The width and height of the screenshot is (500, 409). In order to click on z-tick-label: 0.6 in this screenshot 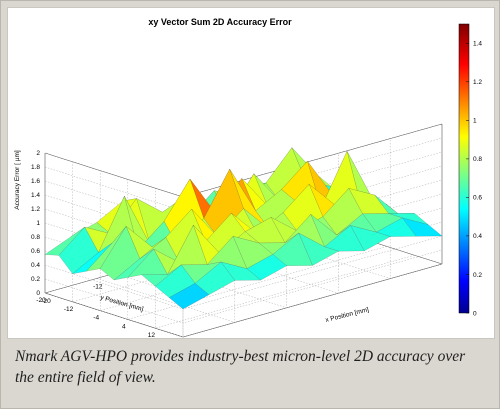, I will do `click(35, 251)`.